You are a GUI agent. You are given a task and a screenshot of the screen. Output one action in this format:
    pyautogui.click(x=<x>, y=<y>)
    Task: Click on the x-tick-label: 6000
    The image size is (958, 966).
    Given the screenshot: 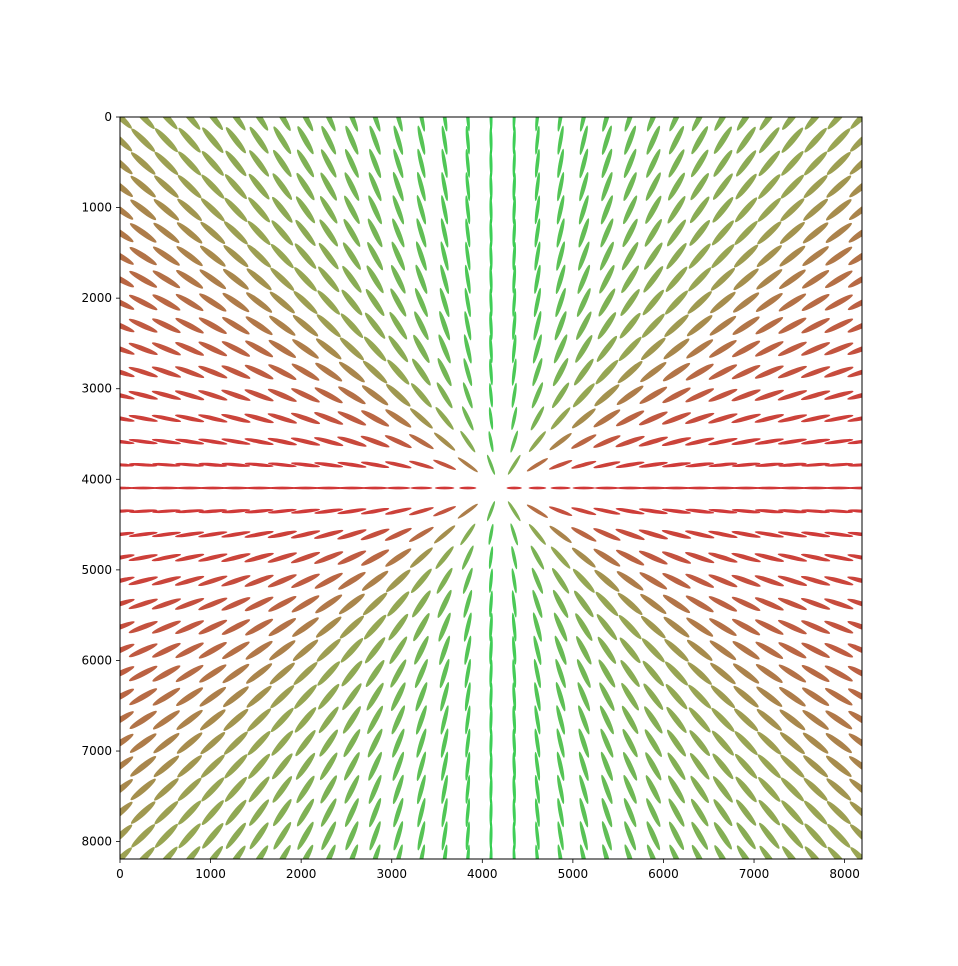 What is the action you would take?
    pyautogui.click(x=663, y=874)
    